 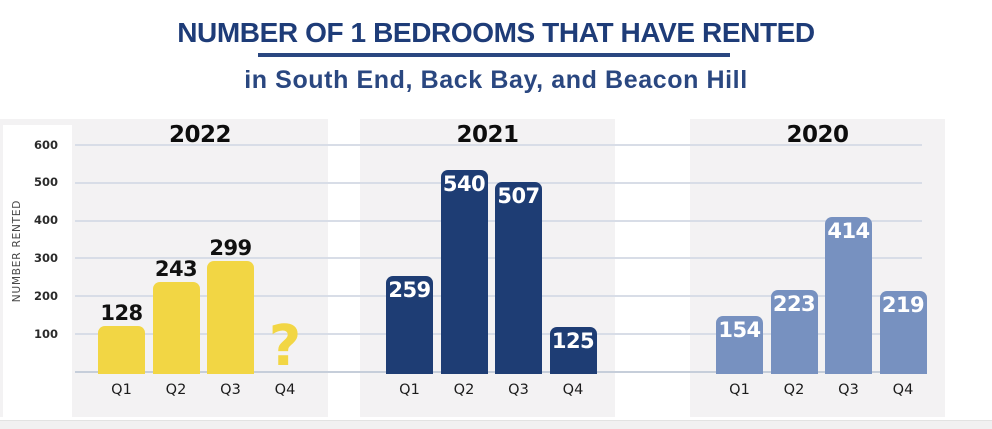 What do you see at coordinates (45, 182) in the screenshot?
I see `y-tick-label: 500` at bounding box center [45, 182].